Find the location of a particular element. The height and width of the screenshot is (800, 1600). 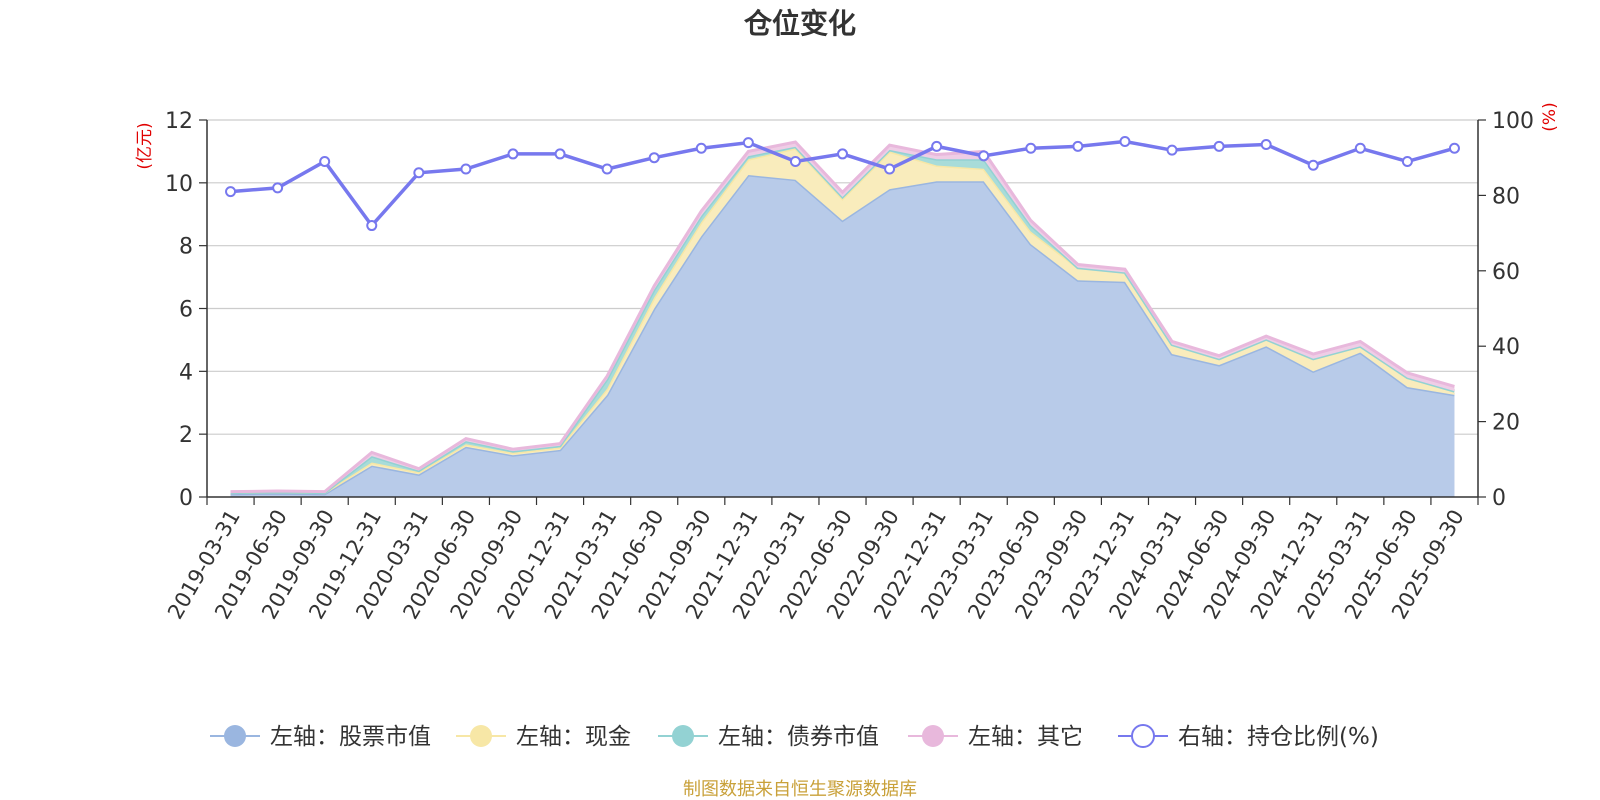

left-tick-label: 6 is located at coordinates (186, 310).